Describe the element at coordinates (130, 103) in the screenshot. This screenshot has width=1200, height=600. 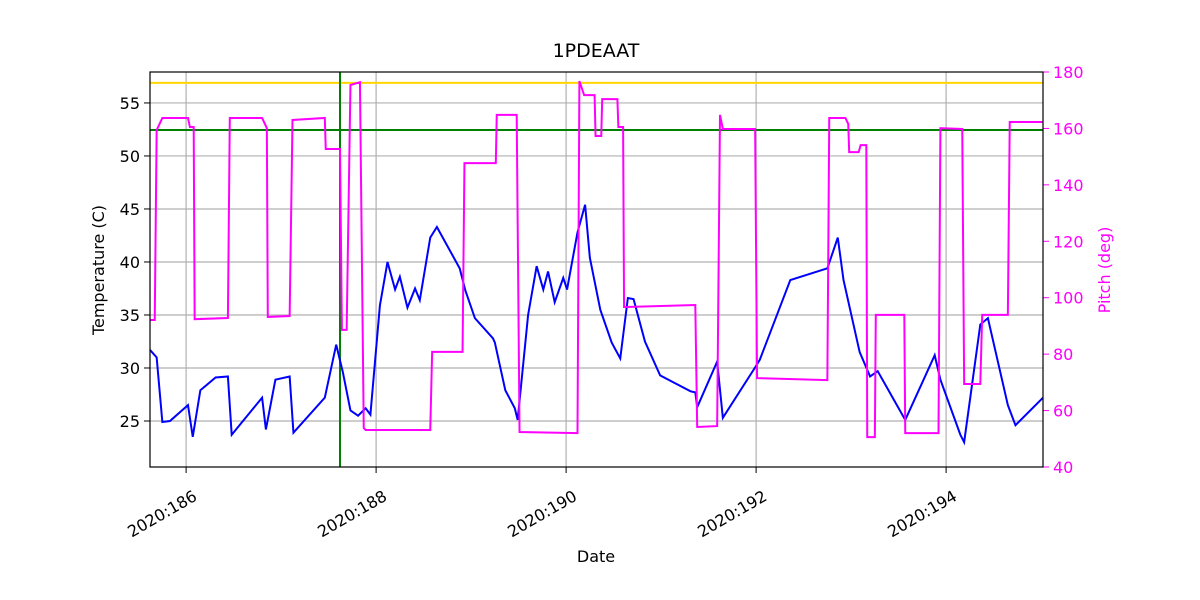
I see `y-tick-label: 55` at that location.